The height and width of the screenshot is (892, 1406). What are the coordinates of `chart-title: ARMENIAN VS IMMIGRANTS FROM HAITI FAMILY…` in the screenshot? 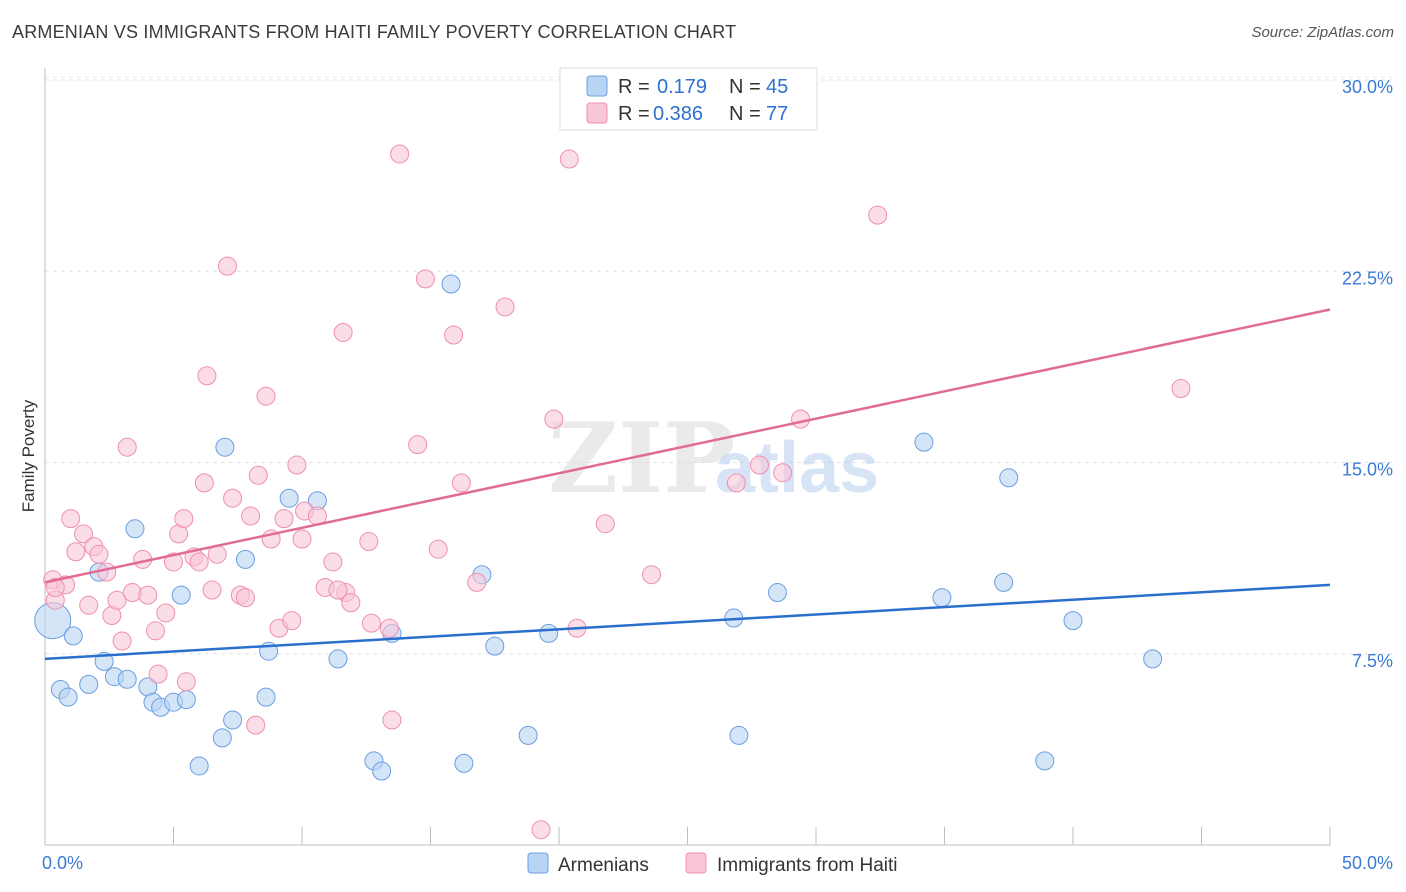 It's located at (374, 32).